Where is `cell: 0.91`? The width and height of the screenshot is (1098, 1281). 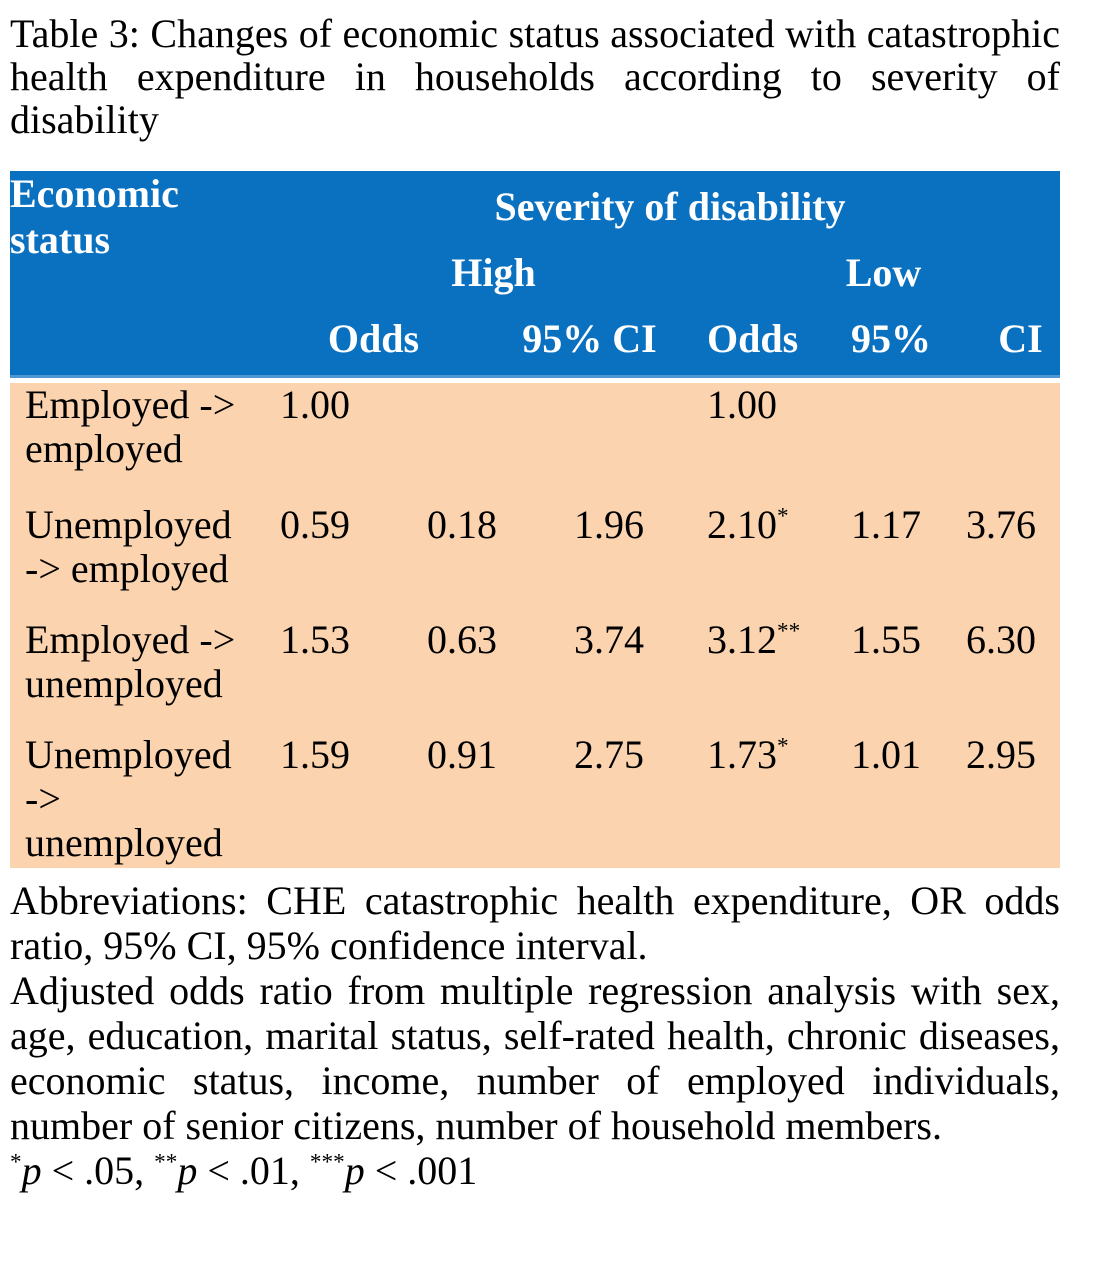
cell: 0.91 is located at coordinates (500, 800).